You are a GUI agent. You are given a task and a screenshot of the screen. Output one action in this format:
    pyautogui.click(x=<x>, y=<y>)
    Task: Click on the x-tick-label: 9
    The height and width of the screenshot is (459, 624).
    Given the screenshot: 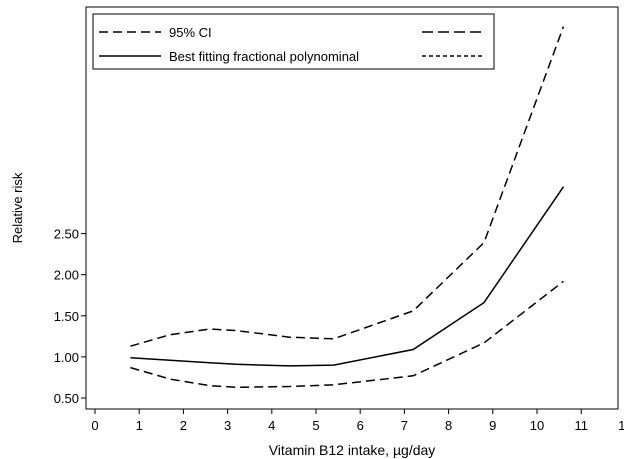 What is the action you would take?
    pyautogui.click(x=492, y=425)
    